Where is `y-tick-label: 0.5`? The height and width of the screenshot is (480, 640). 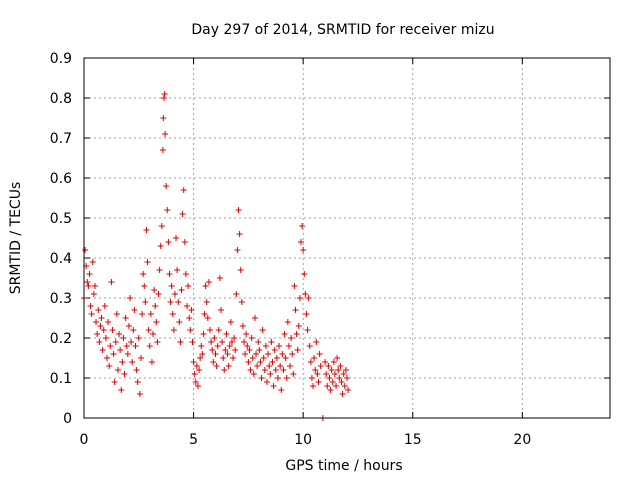
y-tick-label: 0.5 is located at coordinates (61, 219).